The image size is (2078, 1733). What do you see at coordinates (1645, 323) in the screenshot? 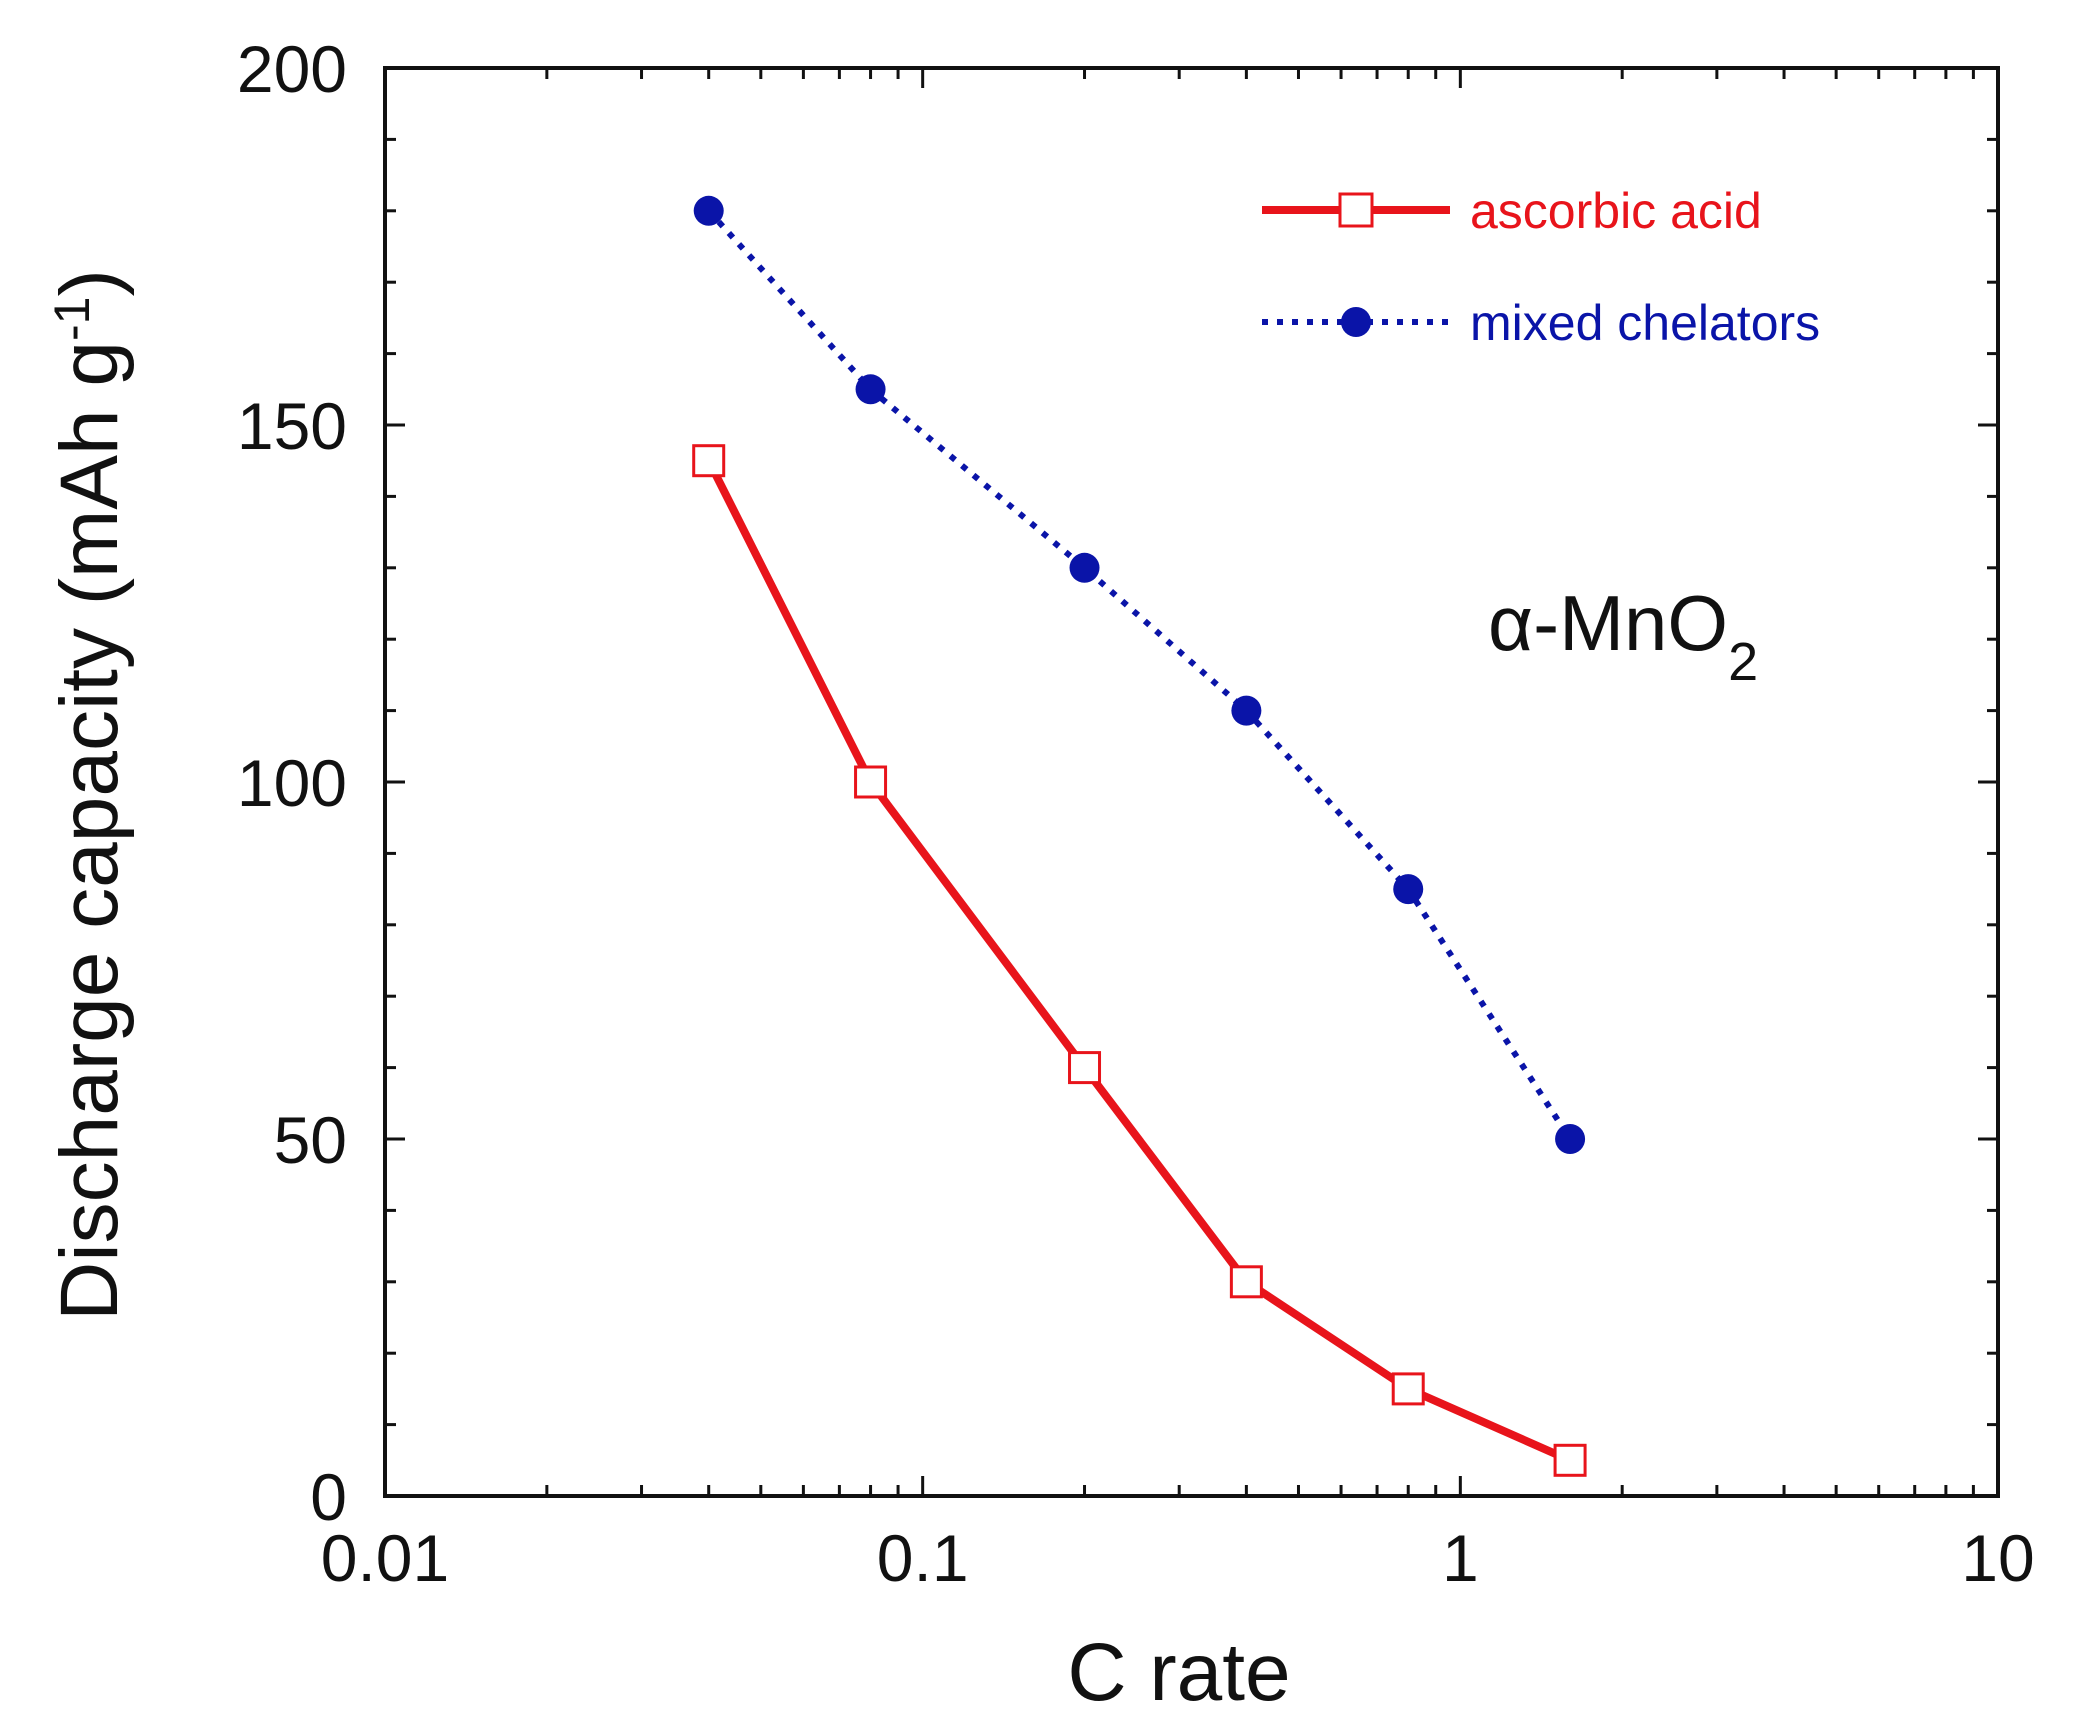
I see `legend-label-mixed-chelators: mixed chelators` at bounding box center [1645, 323].